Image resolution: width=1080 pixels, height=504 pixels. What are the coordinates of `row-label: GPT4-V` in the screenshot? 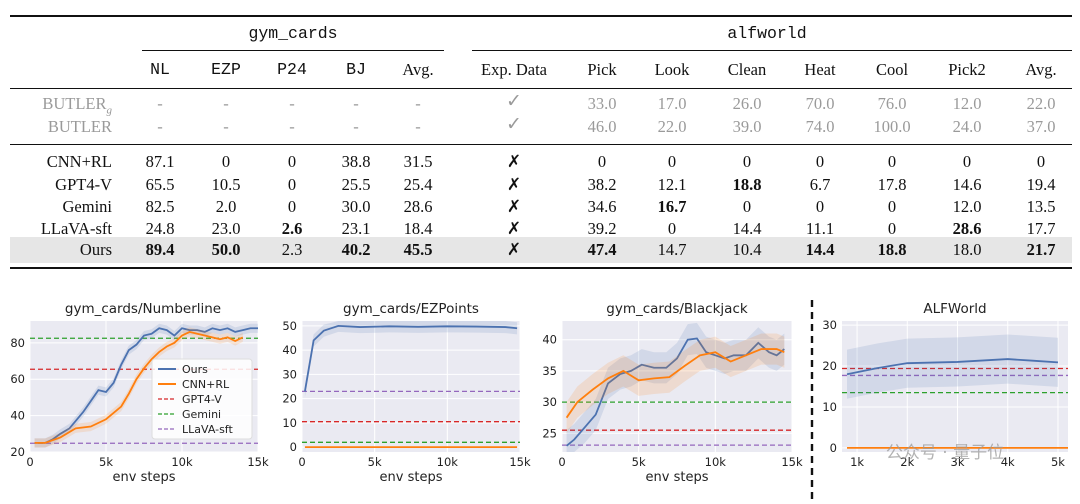 It's located at (83, 185).